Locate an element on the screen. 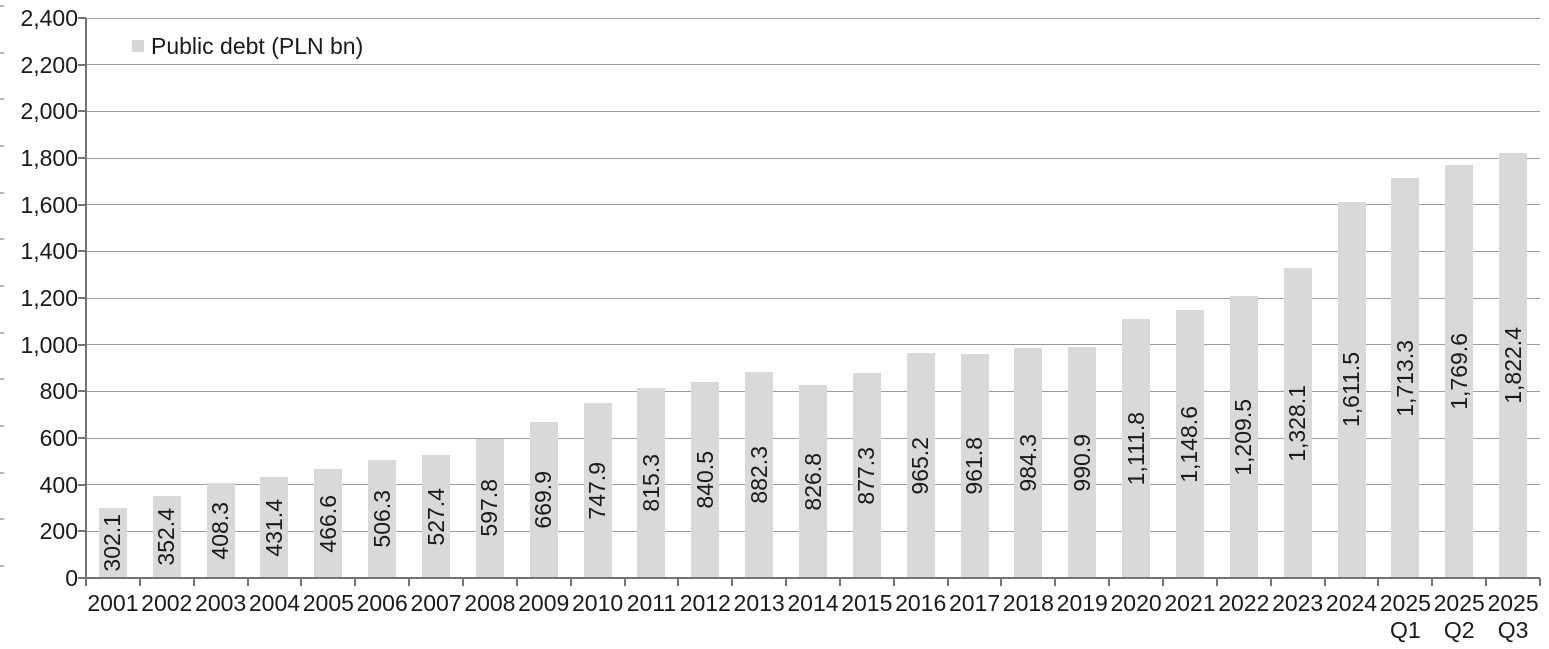 The width and height of the screenshot is (1549, 649). bar-value-wrap: 1,822.4 is located at coordinates (1513, 365).